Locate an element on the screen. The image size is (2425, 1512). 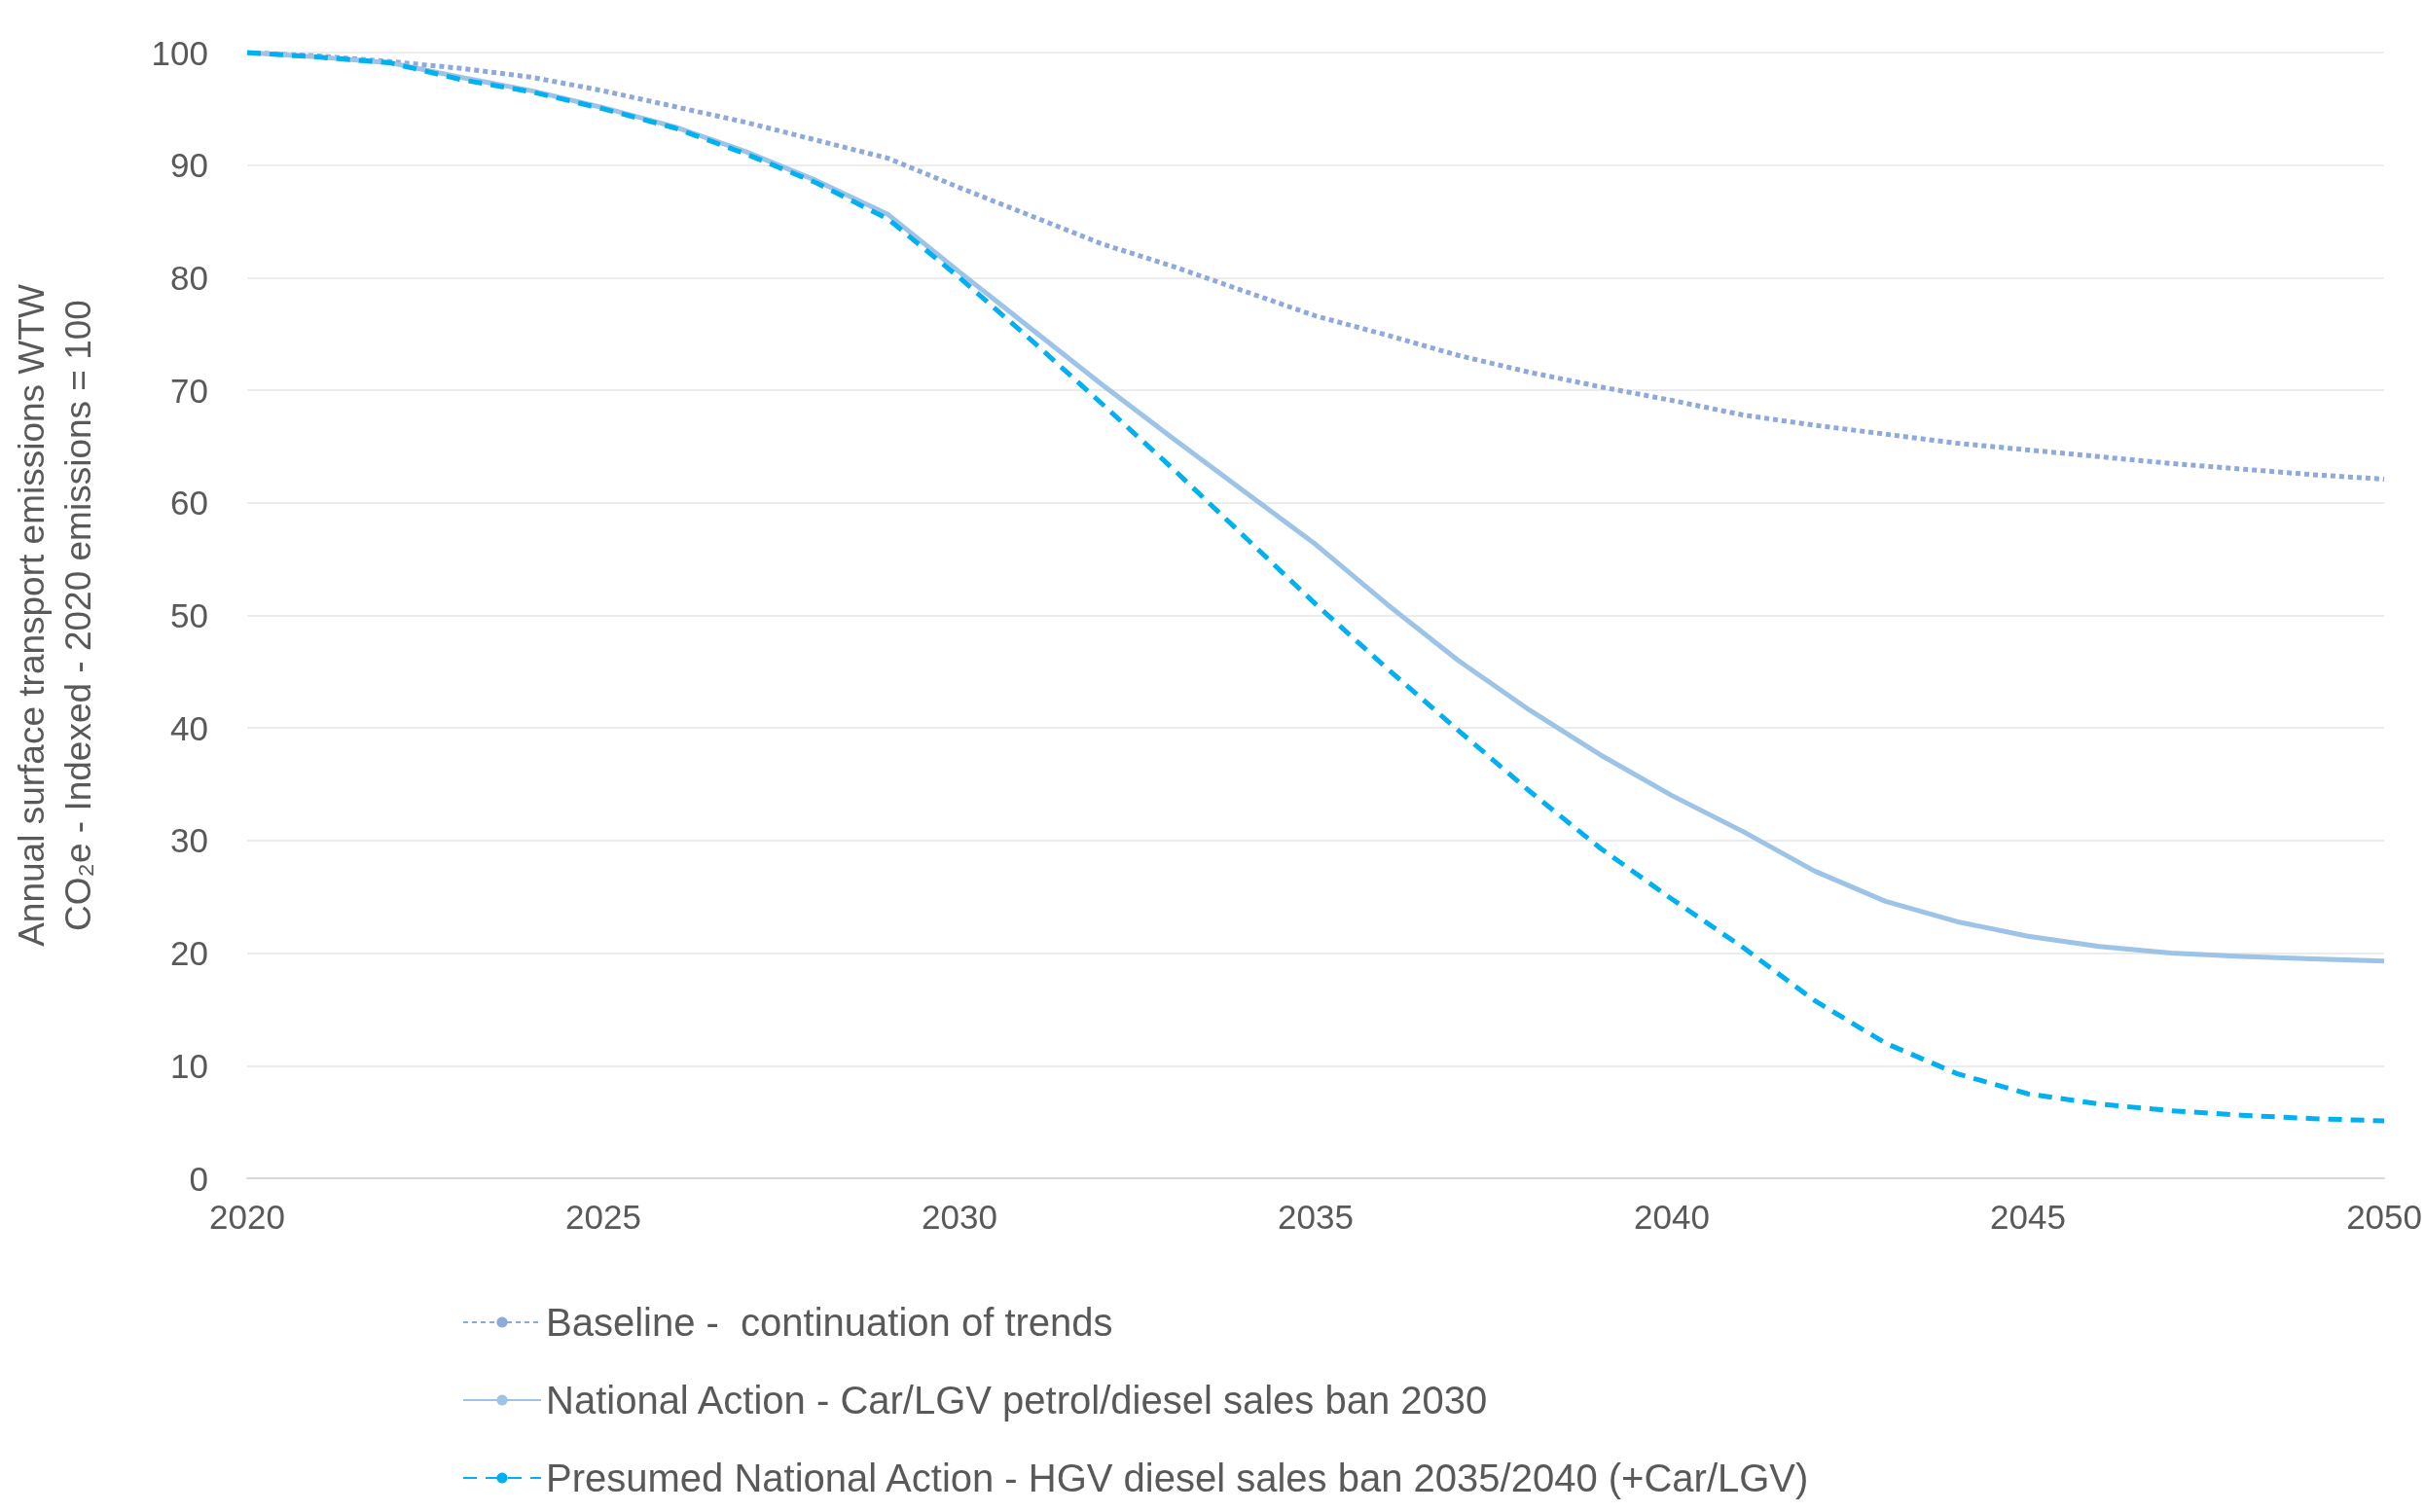
y-tick-label: 0 is located at coordinates (199, 1178).